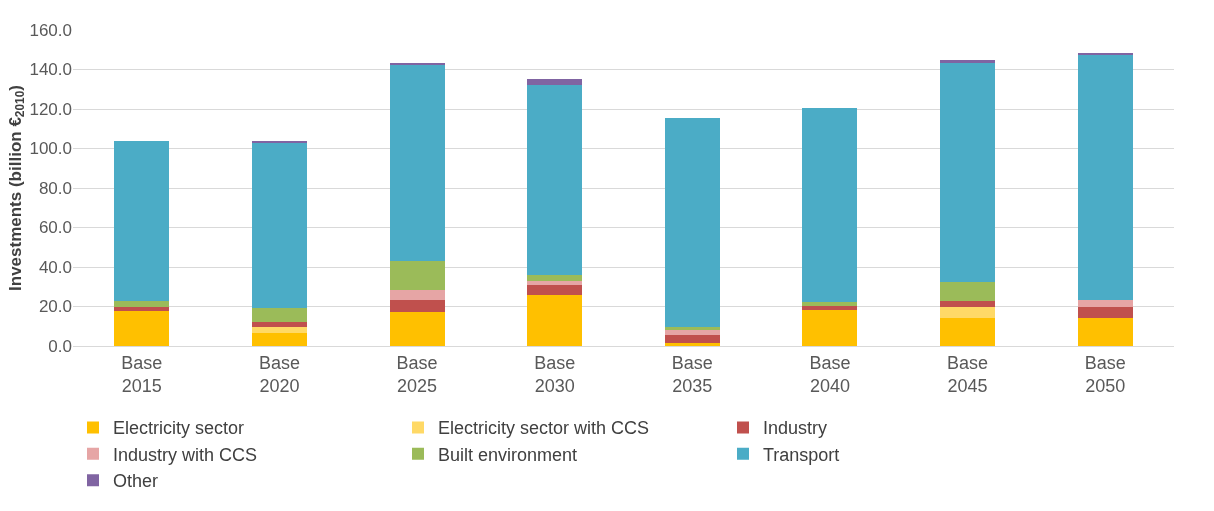  Describe the element at coordinates (136, 481) in the screenshot. I see `legend-label: Other` at that location.